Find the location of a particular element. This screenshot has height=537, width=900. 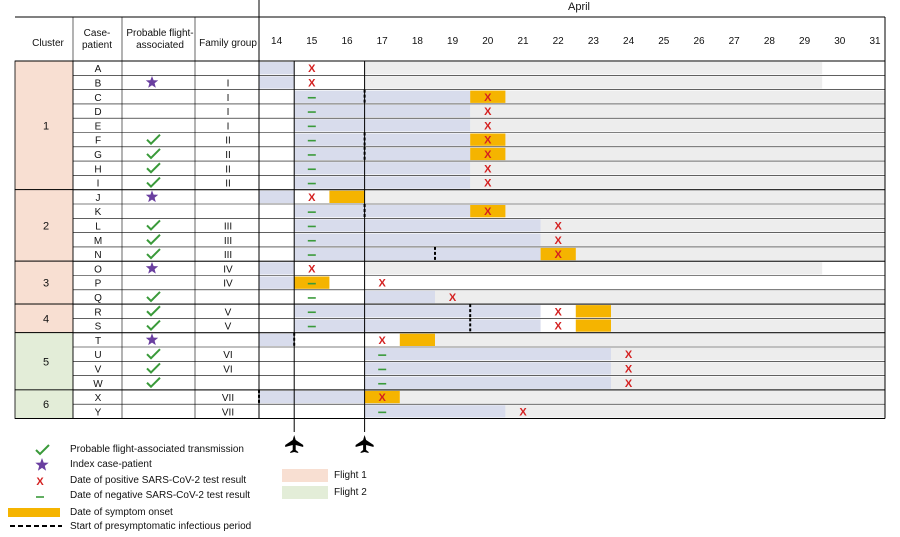

legend: X is located at coordinates (168, 485).